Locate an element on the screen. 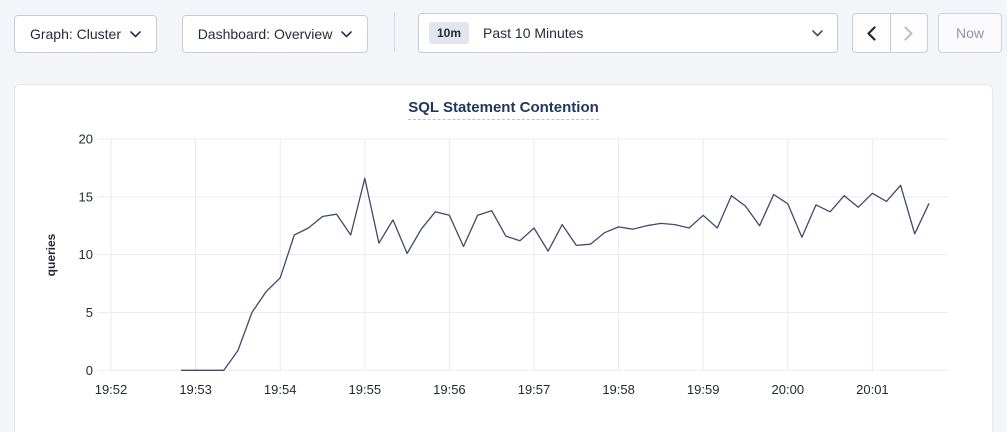  dashboard-selector-dropdown: Dashboard: Overview is located at coordinates (275, 34).